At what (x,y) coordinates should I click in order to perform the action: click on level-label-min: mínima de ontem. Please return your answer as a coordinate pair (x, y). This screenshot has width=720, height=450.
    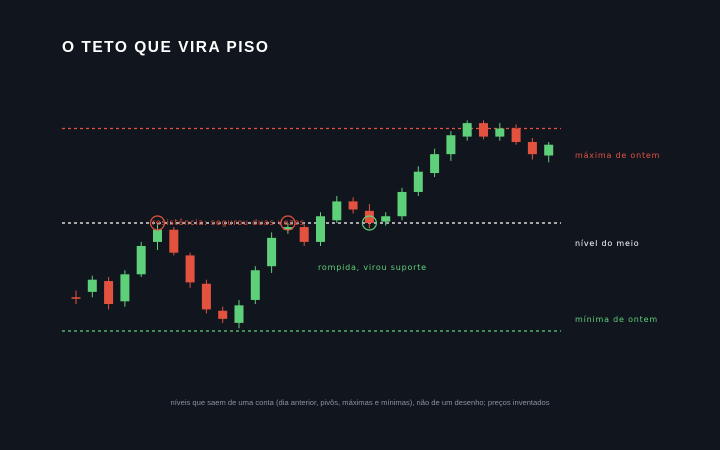
    Looking at the image, I should click on (616, 319).